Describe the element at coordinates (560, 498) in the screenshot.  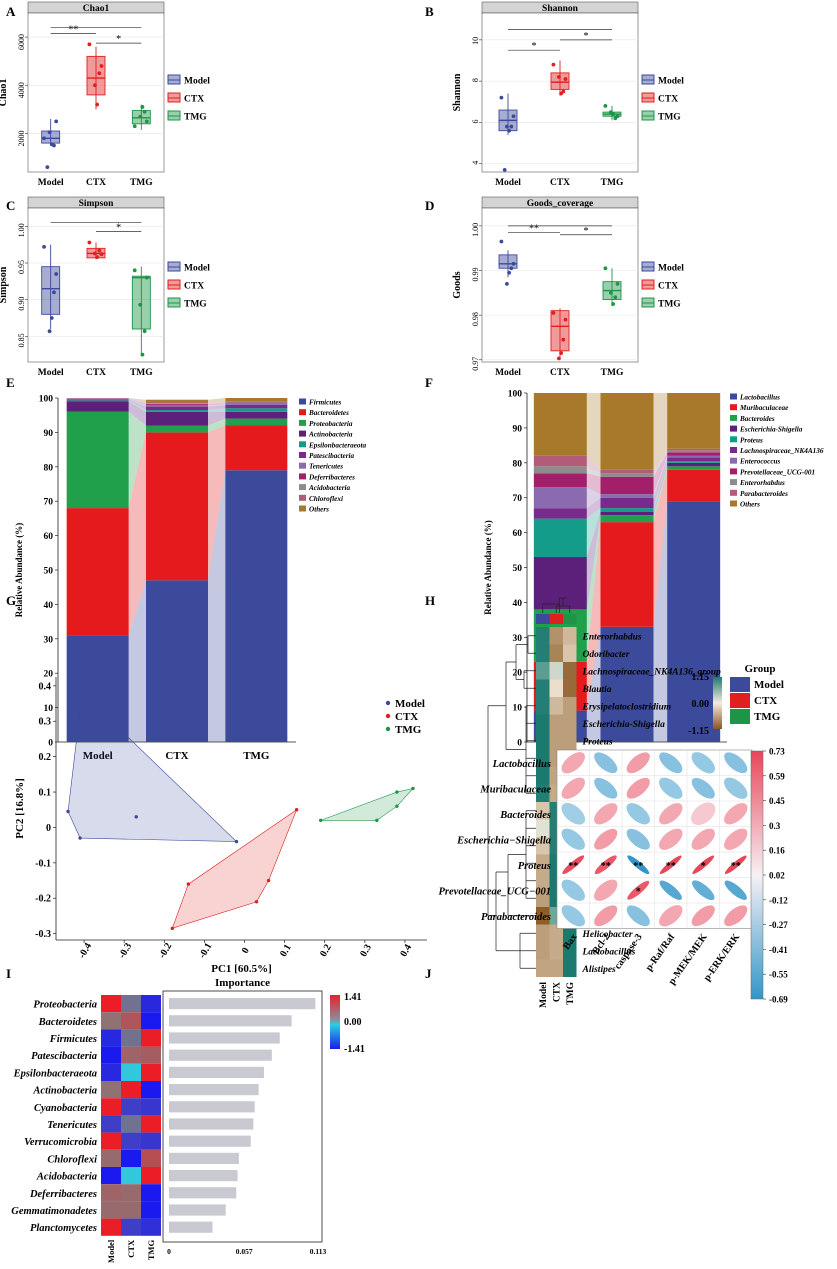
I see `bar-segment-Enterococcus` at that location.